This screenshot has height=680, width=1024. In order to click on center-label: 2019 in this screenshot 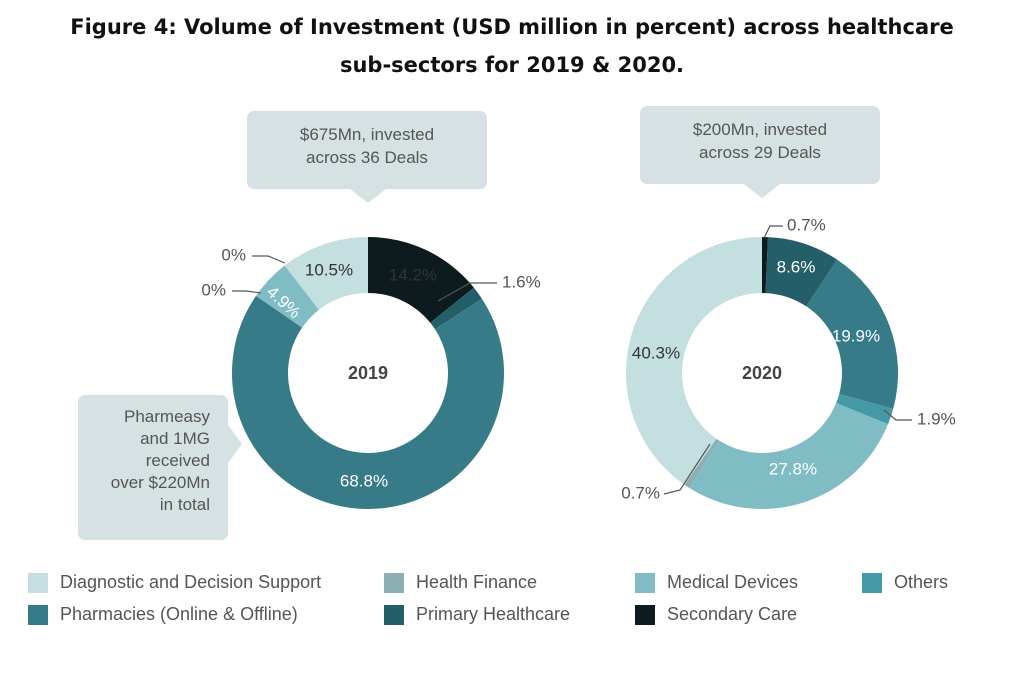, I will do `click(368, 373)`.